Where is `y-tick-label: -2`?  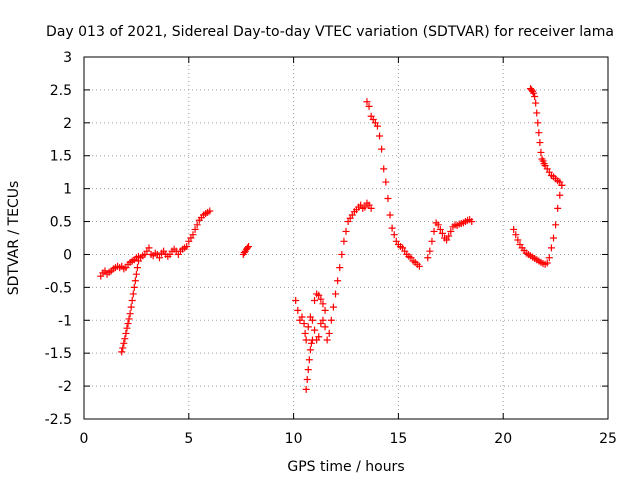 y-tick-label: -2 is located at coordinates (65, 387).